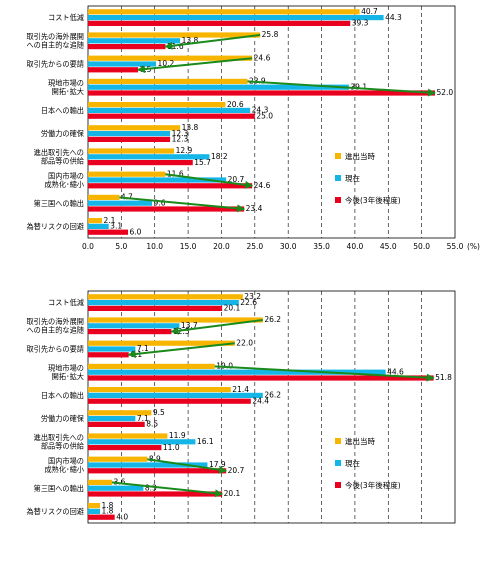 This screenshot has height=570, width=480. Describe the element at coordinates (177, 435) in the screenshot. I see `data-label: 11.9` at that location.